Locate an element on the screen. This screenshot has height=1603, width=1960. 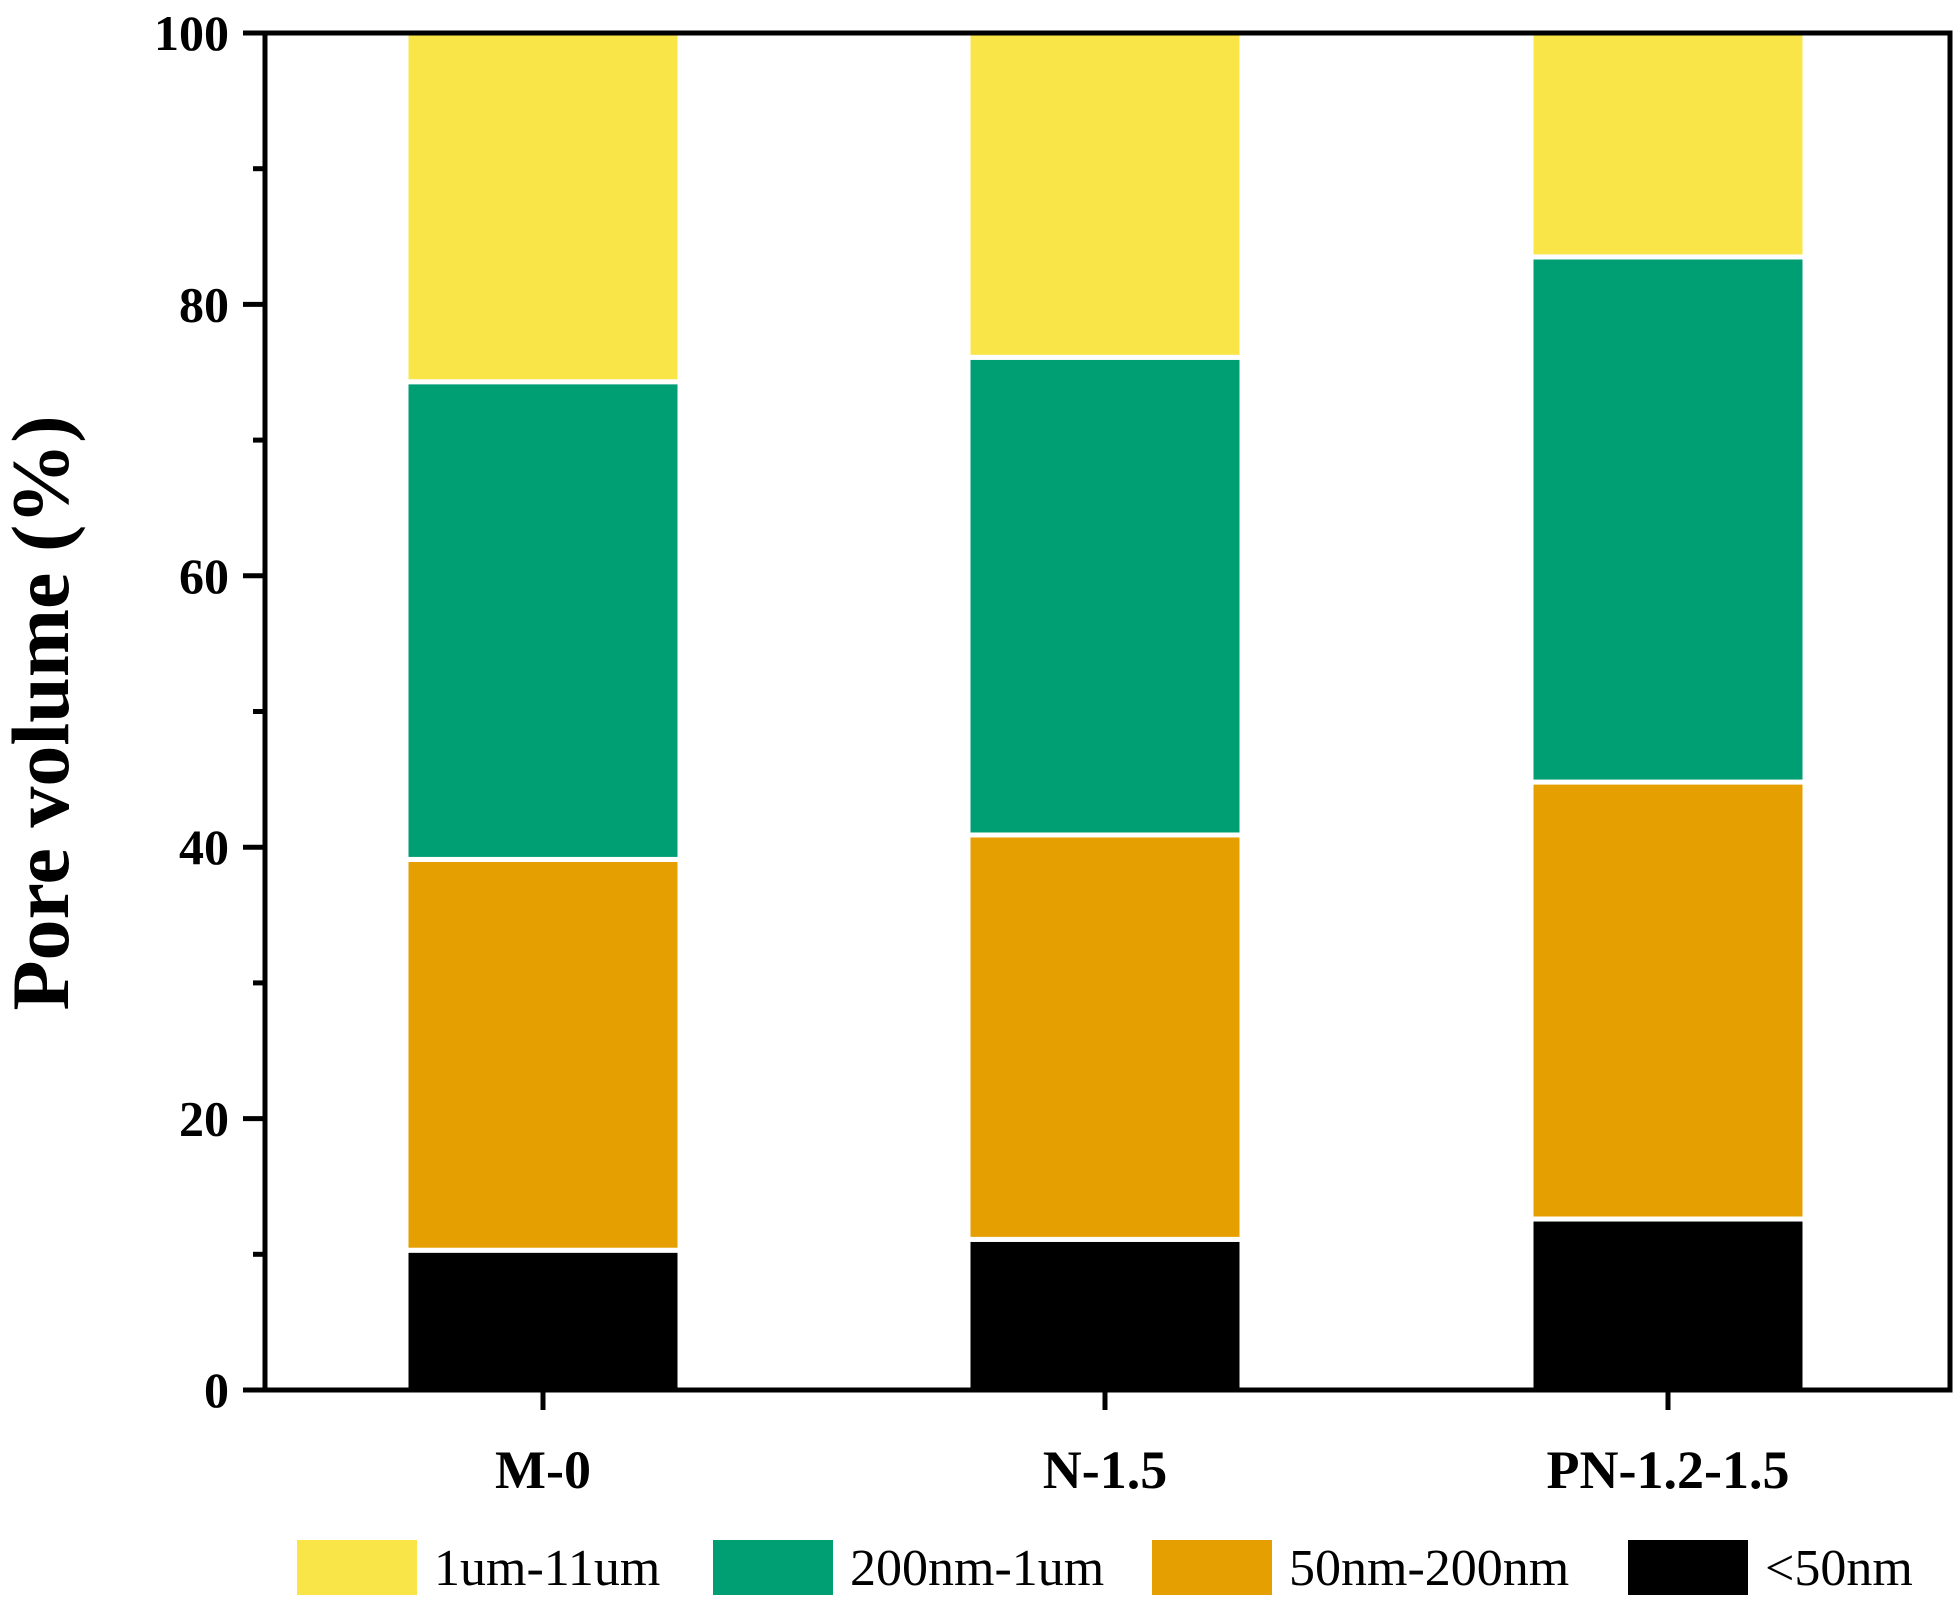
bar-segment-PN-1.2-1.5-1um-11um is located at coordinates (1668, 145).